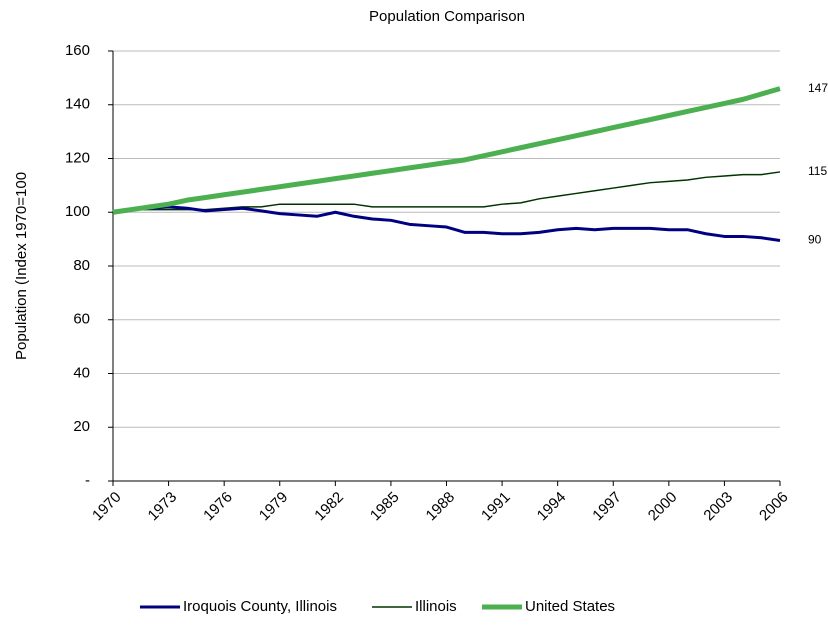  I want to click on y-tick-label: 60, so click(81, 319).